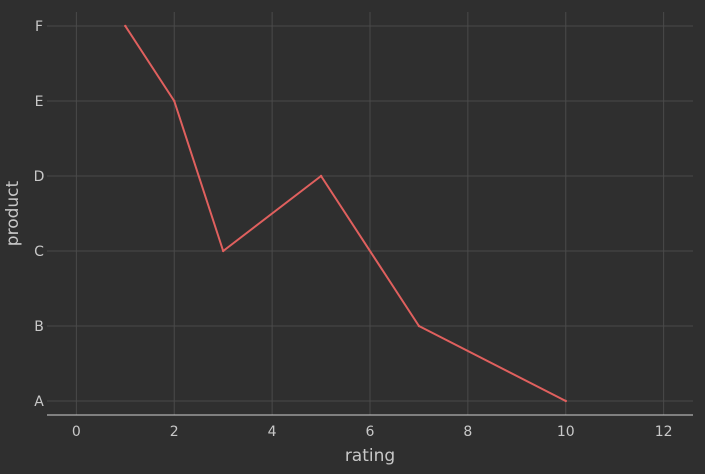 This screenshot has width=705, height=474. I want to click on x-tick-labels: 0 2 4 6 8 10 12, so click(372, 432).